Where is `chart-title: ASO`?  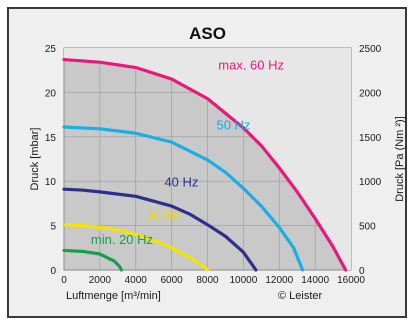
chart-title: ASO is located at coordinates (207, 33).